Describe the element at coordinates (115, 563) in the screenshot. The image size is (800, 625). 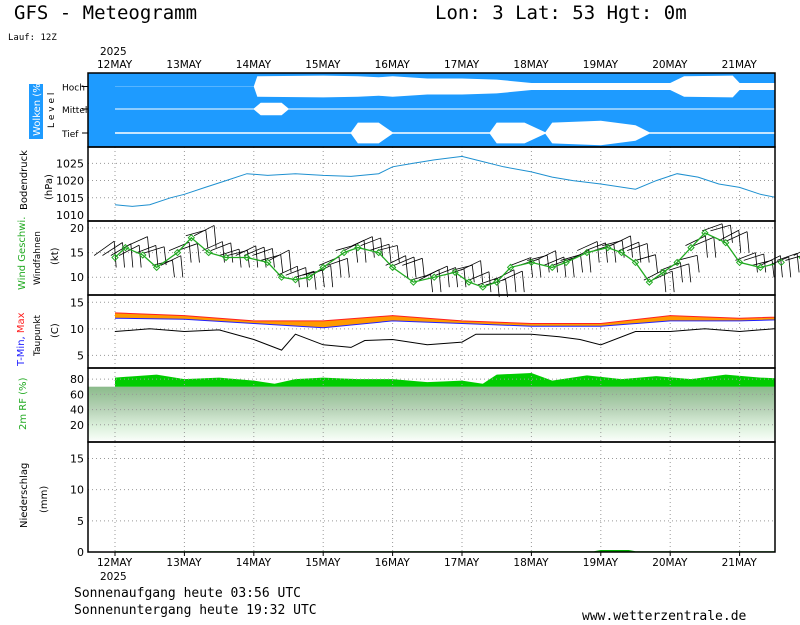
I see `date-label-bottom: 12MAY` at that location.